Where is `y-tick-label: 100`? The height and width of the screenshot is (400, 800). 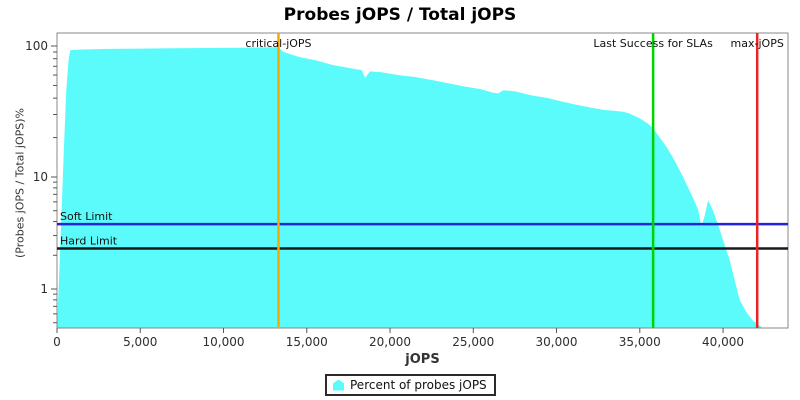 y-tick-label: 100 is located at coordinates (36, 46).